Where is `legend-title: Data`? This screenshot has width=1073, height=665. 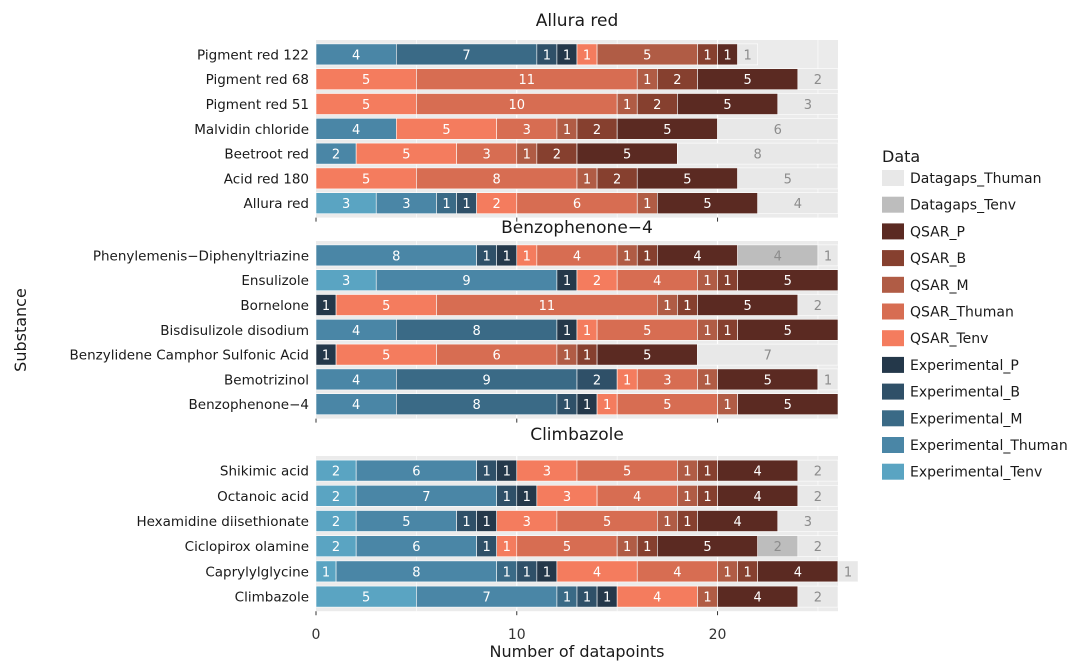
legend-title: Data is located at coordinates (901, 156).